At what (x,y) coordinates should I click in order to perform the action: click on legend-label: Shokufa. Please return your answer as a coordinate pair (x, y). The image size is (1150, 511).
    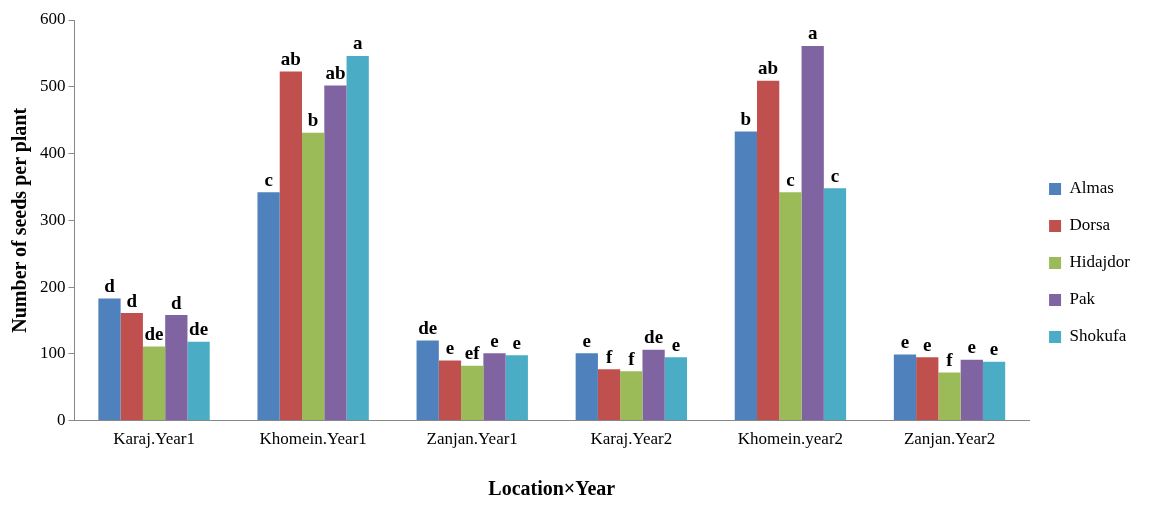
    Looking at the image, I should click on (1098, 336).